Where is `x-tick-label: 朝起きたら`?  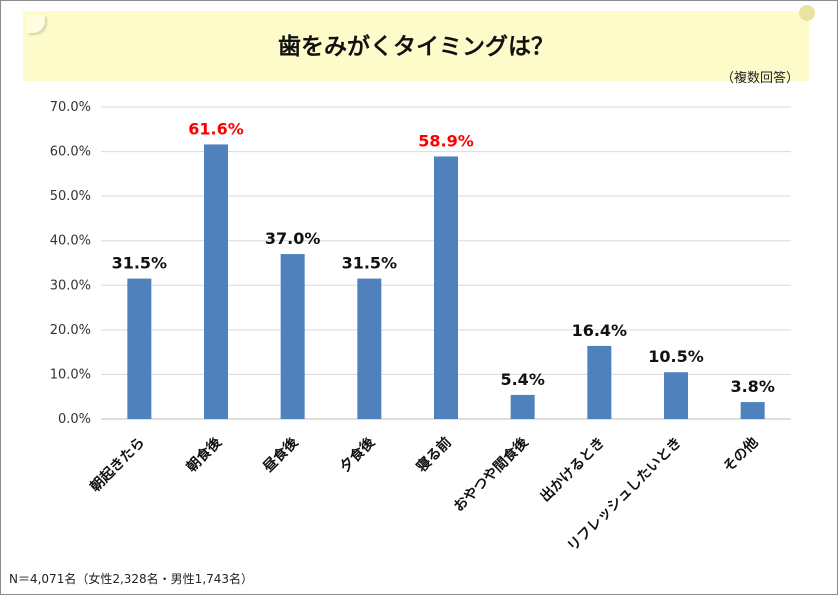
x-tick-label: 朝起きたら is located at coordinates (118, 465).